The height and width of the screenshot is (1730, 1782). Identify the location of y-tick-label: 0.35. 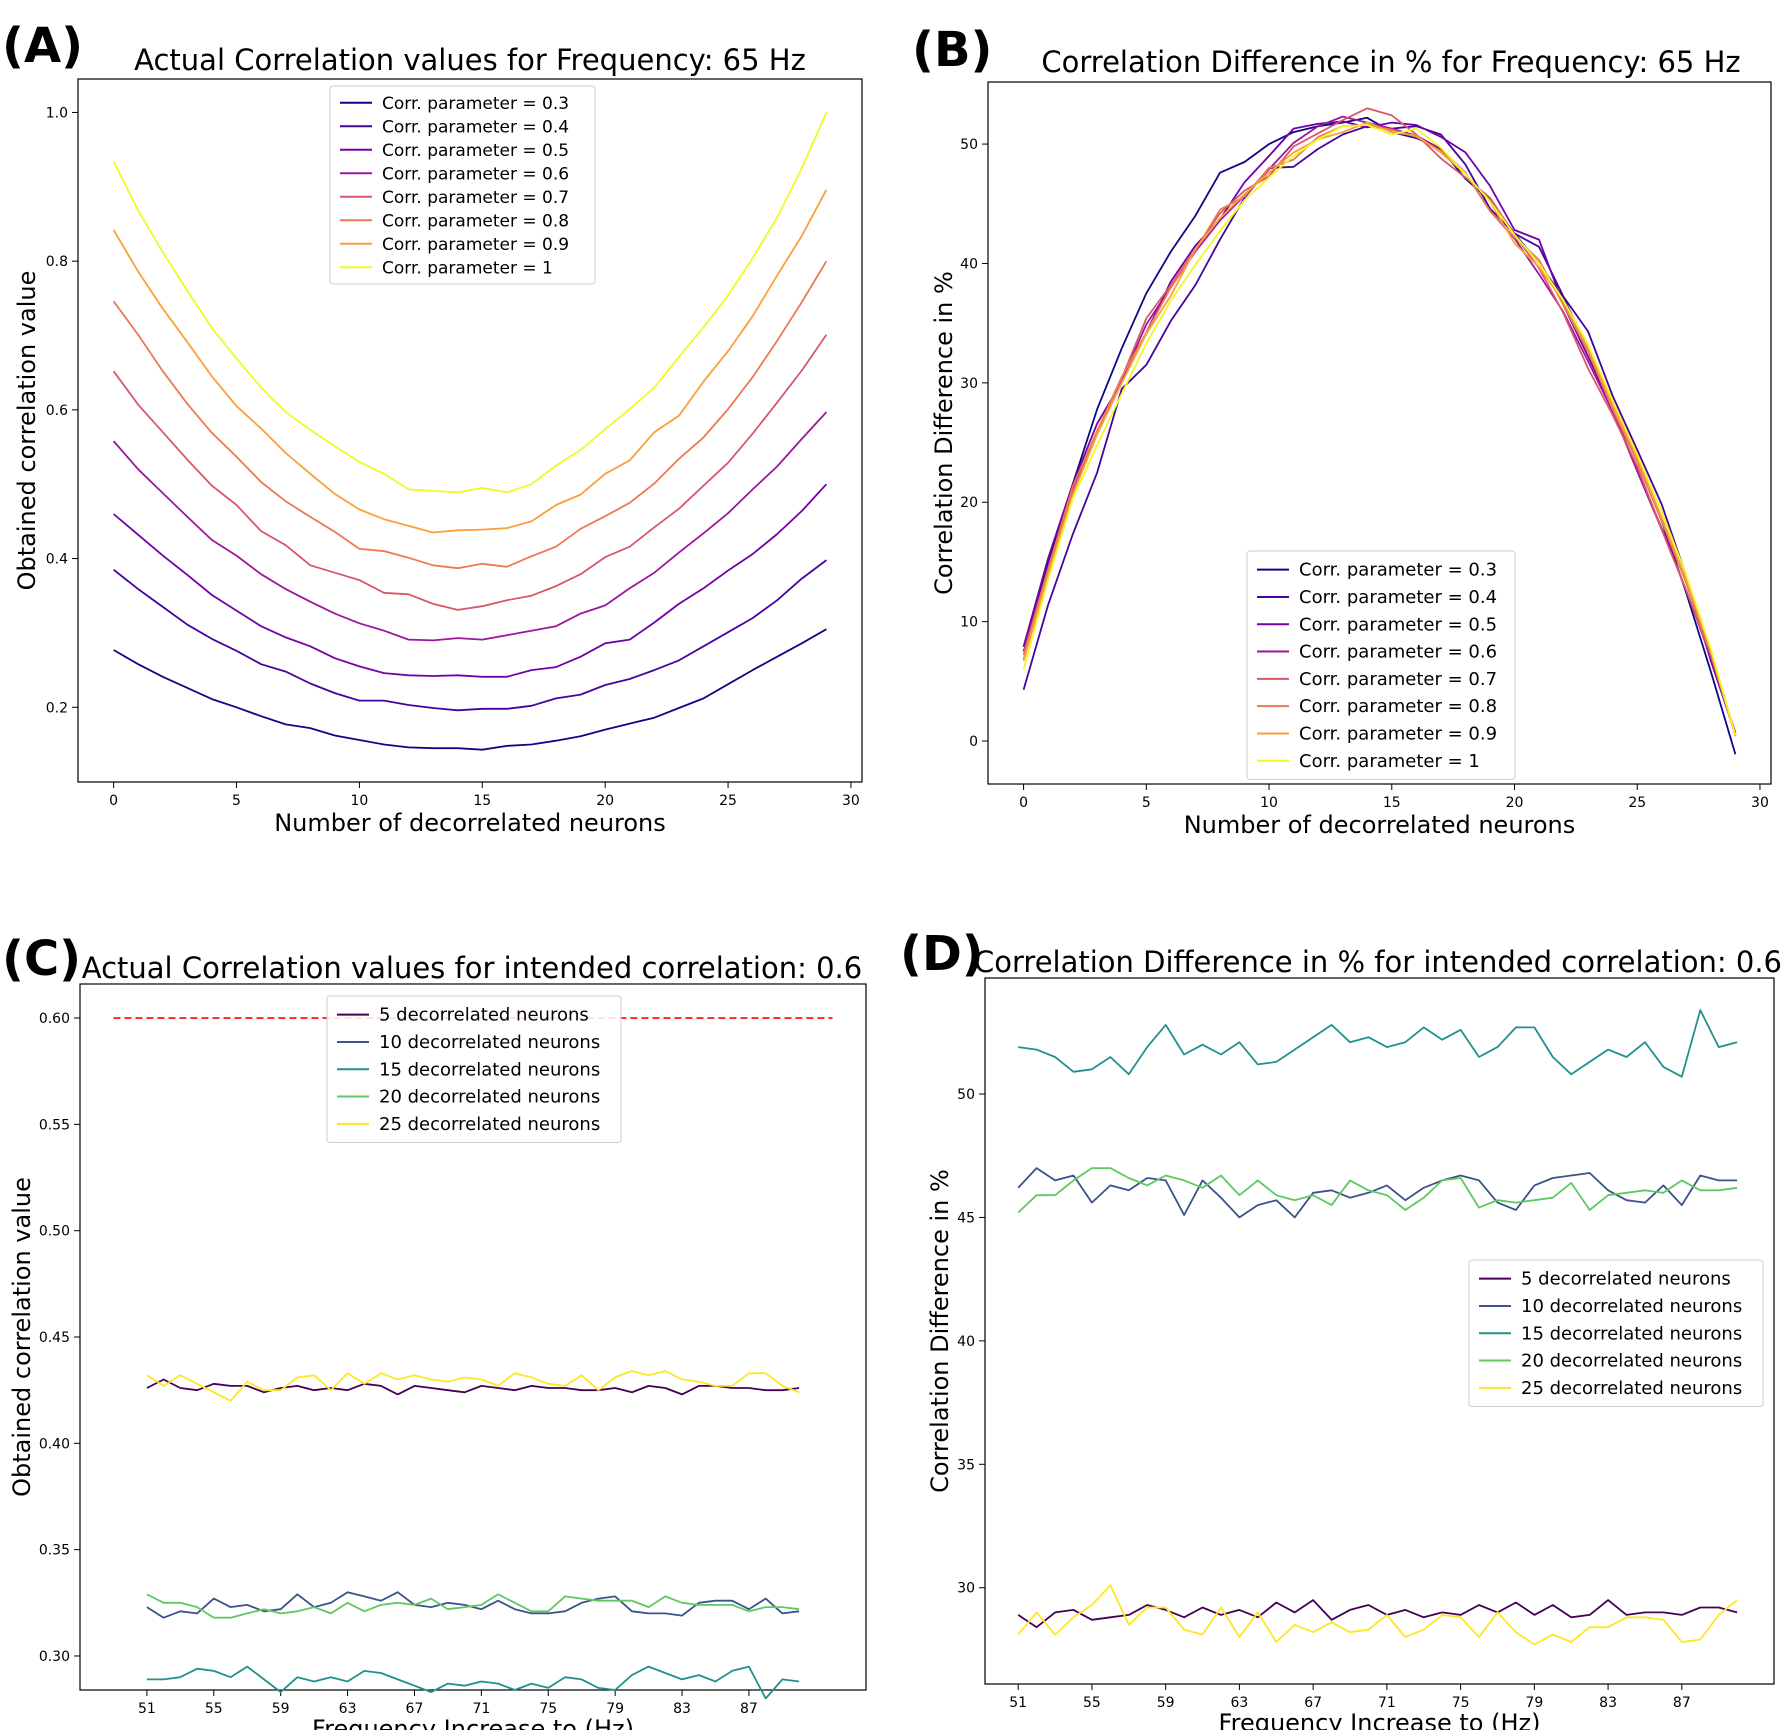
(54, 1551).